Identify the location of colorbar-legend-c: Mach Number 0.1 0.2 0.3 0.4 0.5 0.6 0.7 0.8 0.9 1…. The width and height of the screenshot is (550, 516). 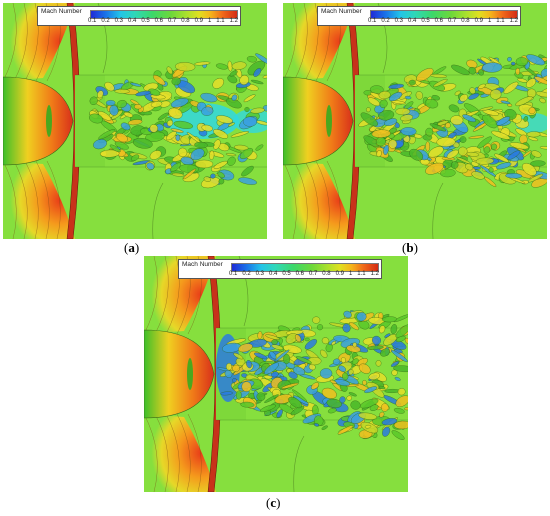
(280, 269).